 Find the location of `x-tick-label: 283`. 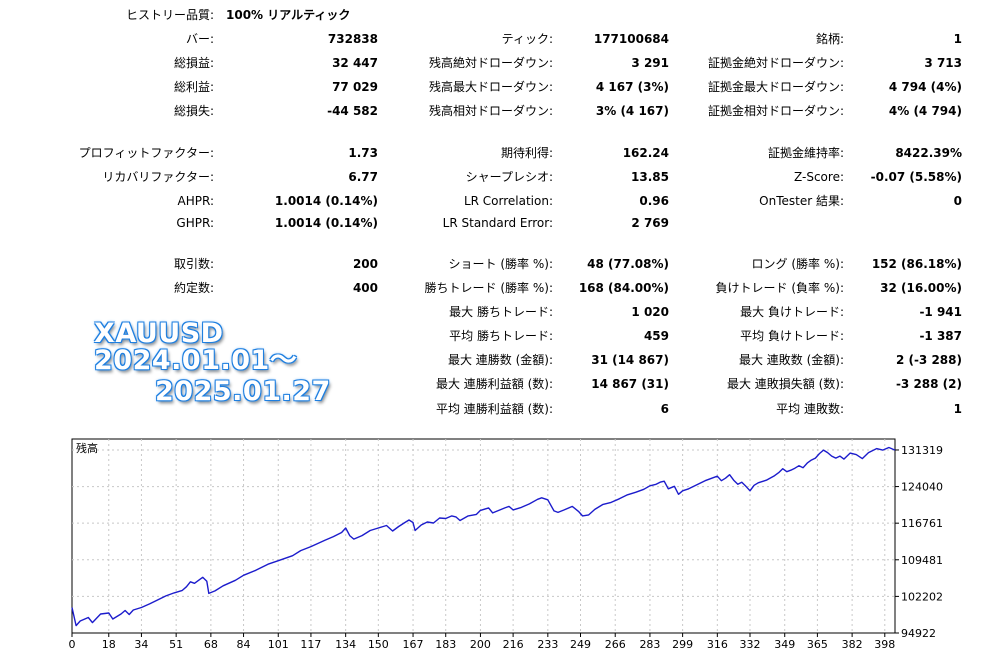

x-tick-label: 283 is located at coordinates (649, 644).